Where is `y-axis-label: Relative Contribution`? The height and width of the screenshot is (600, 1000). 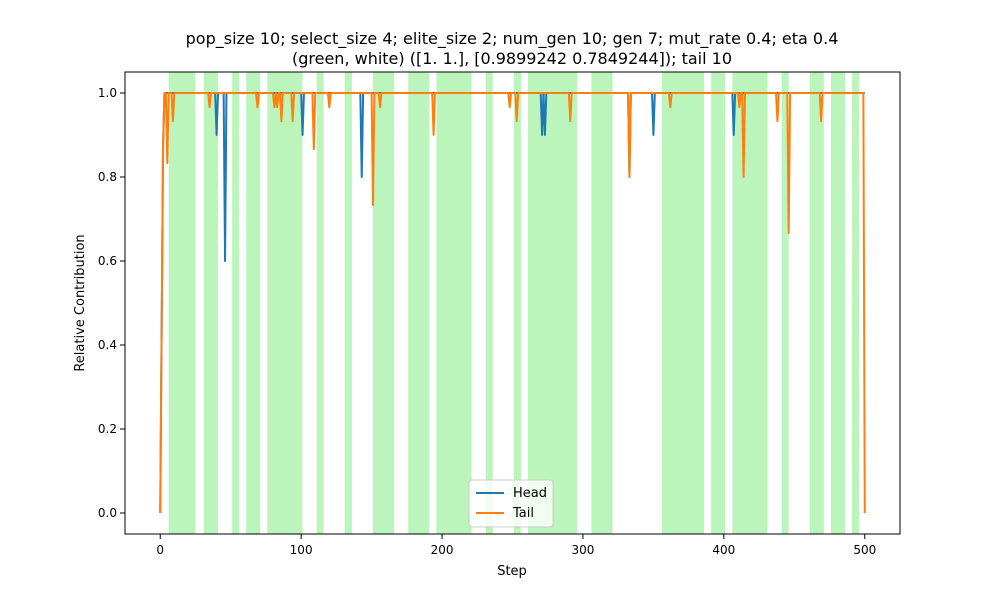
y-axis-label: Relative Contribution is located at coordinates (80, 302).